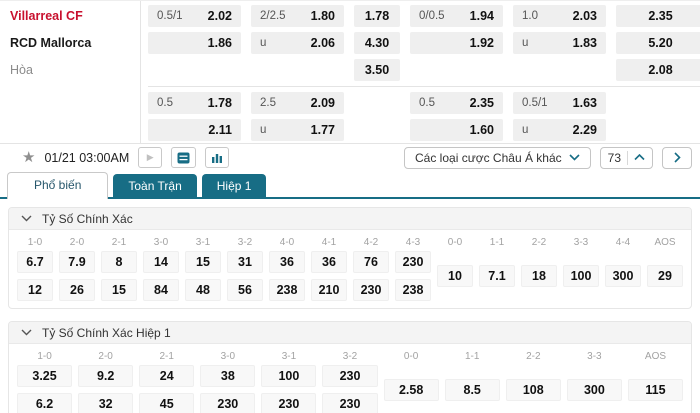  I want to click on odds-cell: 0.5/1 2.02, so click(194, 16).